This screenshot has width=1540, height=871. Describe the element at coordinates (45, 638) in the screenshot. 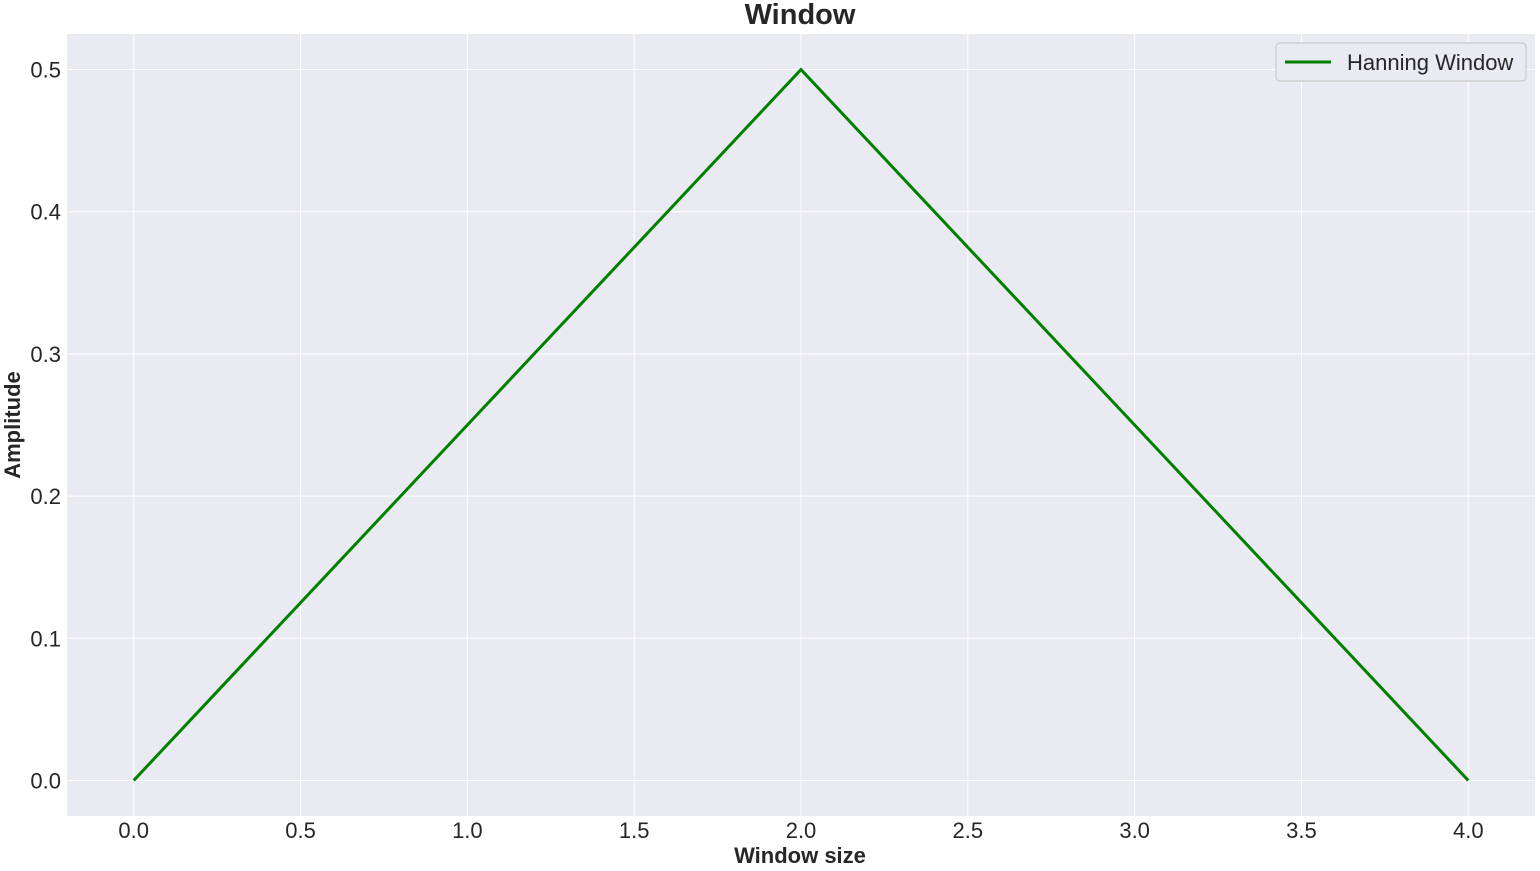

I see `y-tick-label: 0.1` at that location.